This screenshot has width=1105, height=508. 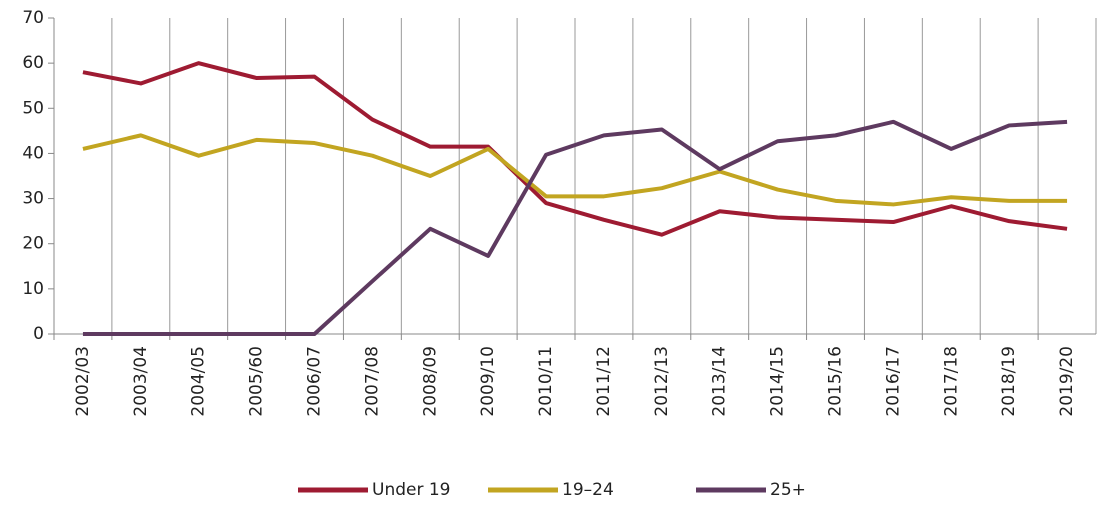 What do you see at coordinates (372, 381) in the screenshot?
I see `x-tick-label: 2007/08` at bounding box center [372, 381].